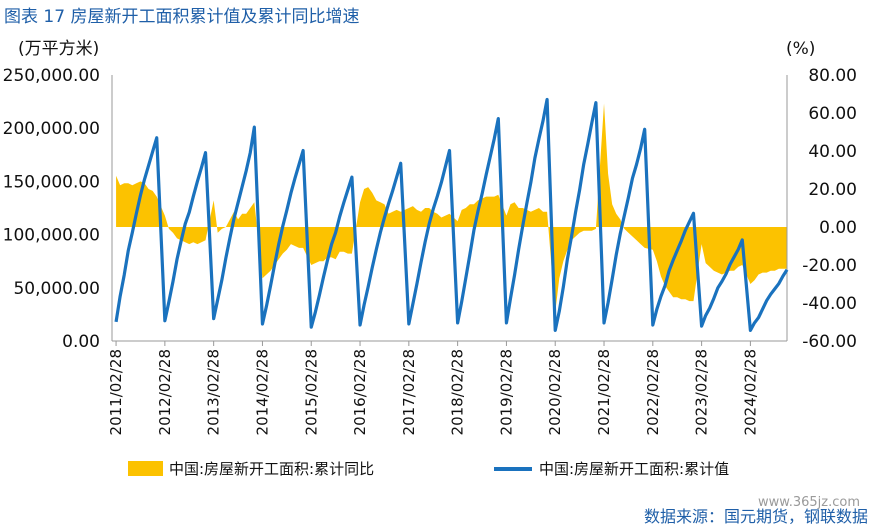 This screenshot has width=872, height=530. I want to click on left-tick-label: 200,000.00, so click(51, 129).